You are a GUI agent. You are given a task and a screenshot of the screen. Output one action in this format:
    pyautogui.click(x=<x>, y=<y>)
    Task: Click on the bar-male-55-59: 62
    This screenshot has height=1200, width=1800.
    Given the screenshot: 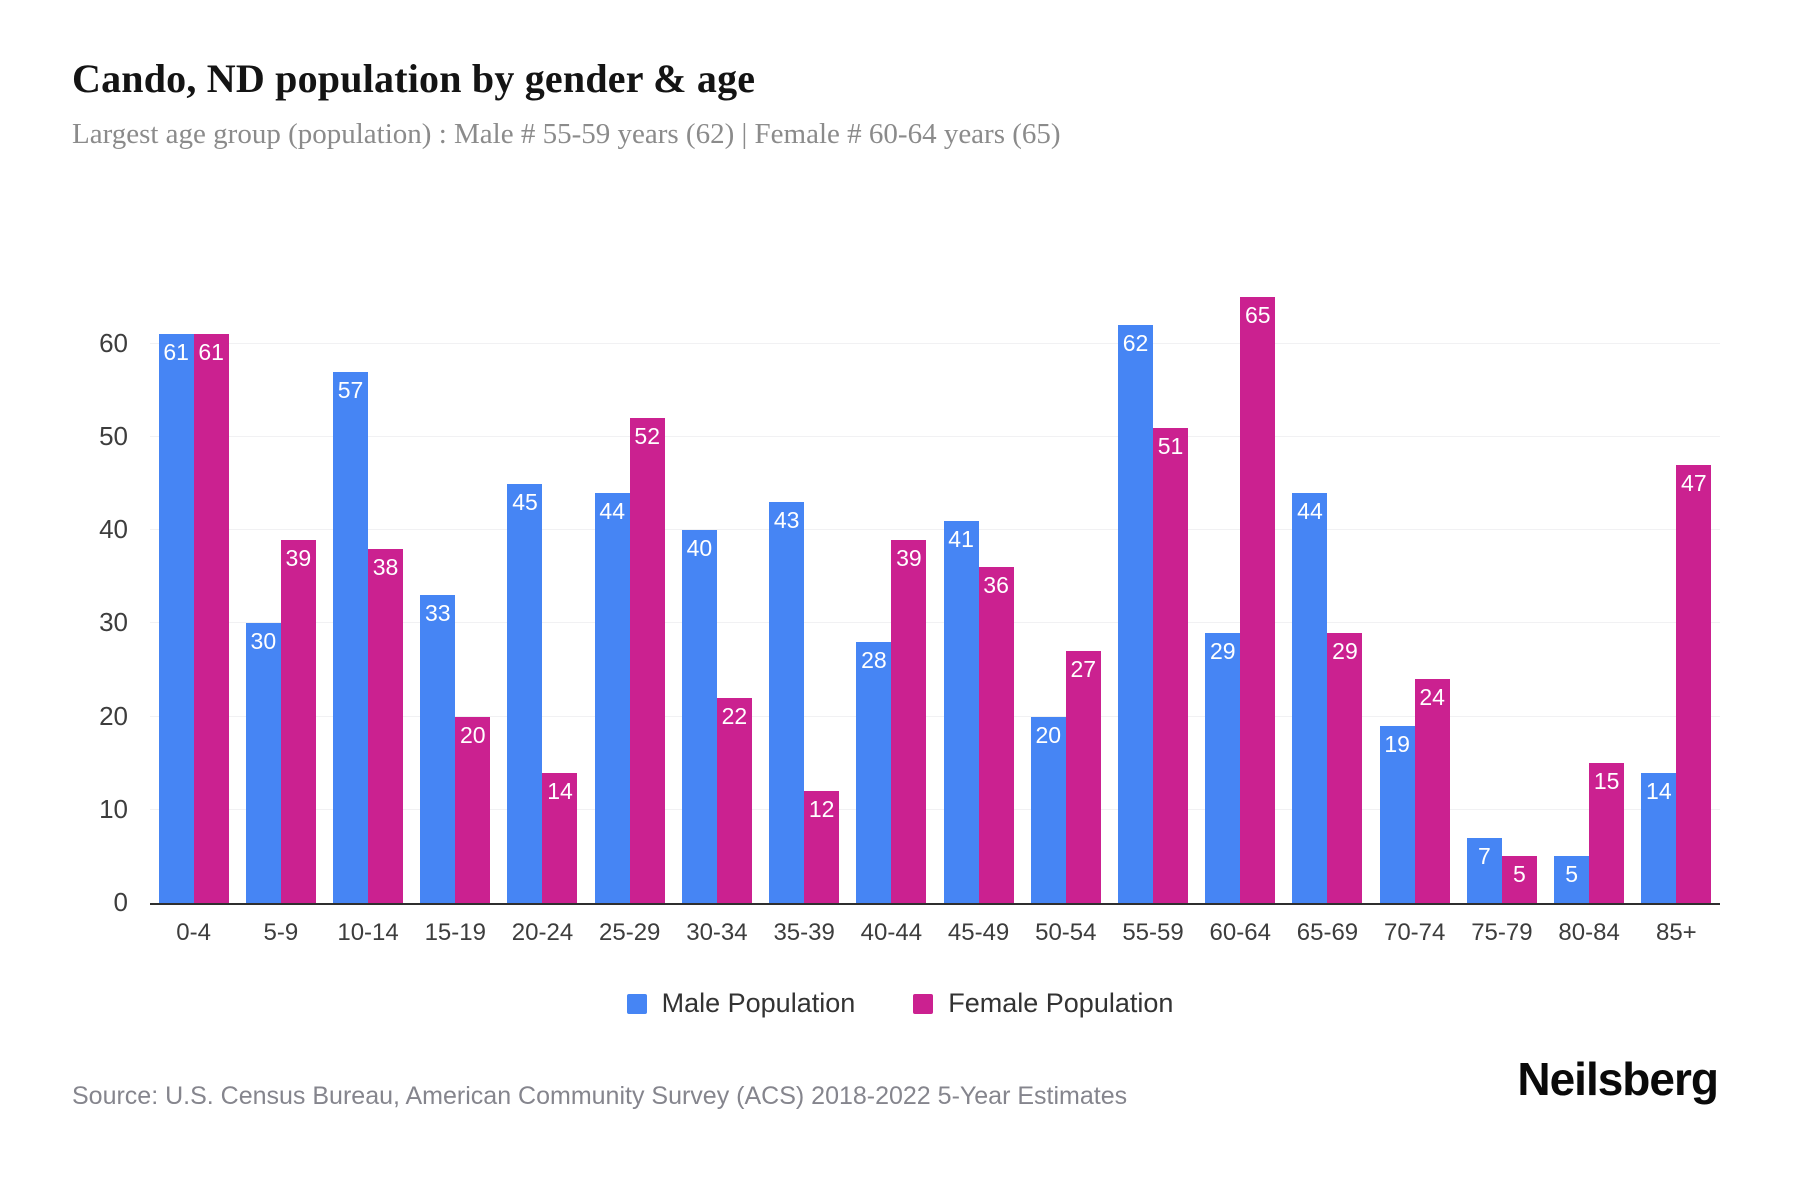 What is the action you would take?
    pyautogui.click(x=1136, y=614)
    